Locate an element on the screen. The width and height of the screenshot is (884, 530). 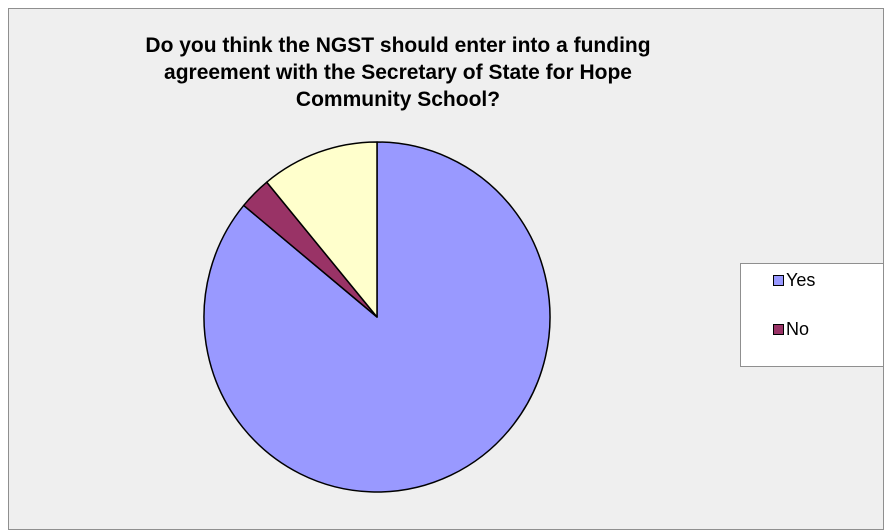
legend-swatch-no is located at coordinates (778, 329).